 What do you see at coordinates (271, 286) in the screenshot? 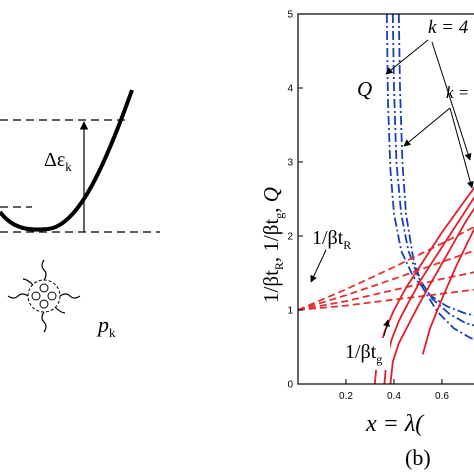
I see `y-axis-label-part1: 1/βt` at bounding box center [271, 286].